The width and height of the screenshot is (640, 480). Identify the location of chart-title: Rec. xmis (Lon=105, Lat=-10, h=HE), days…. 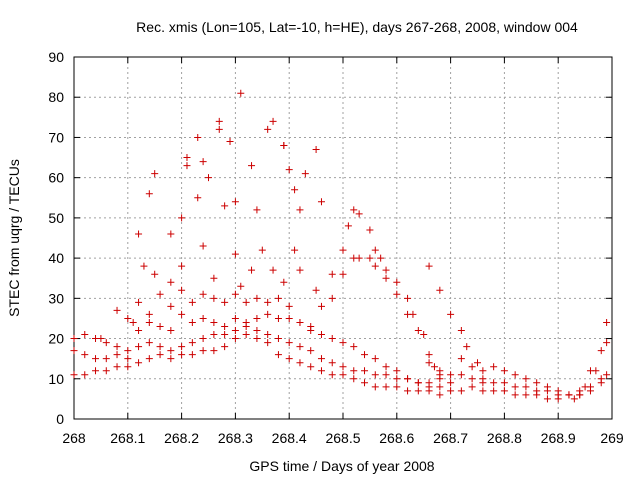
(357, 27).